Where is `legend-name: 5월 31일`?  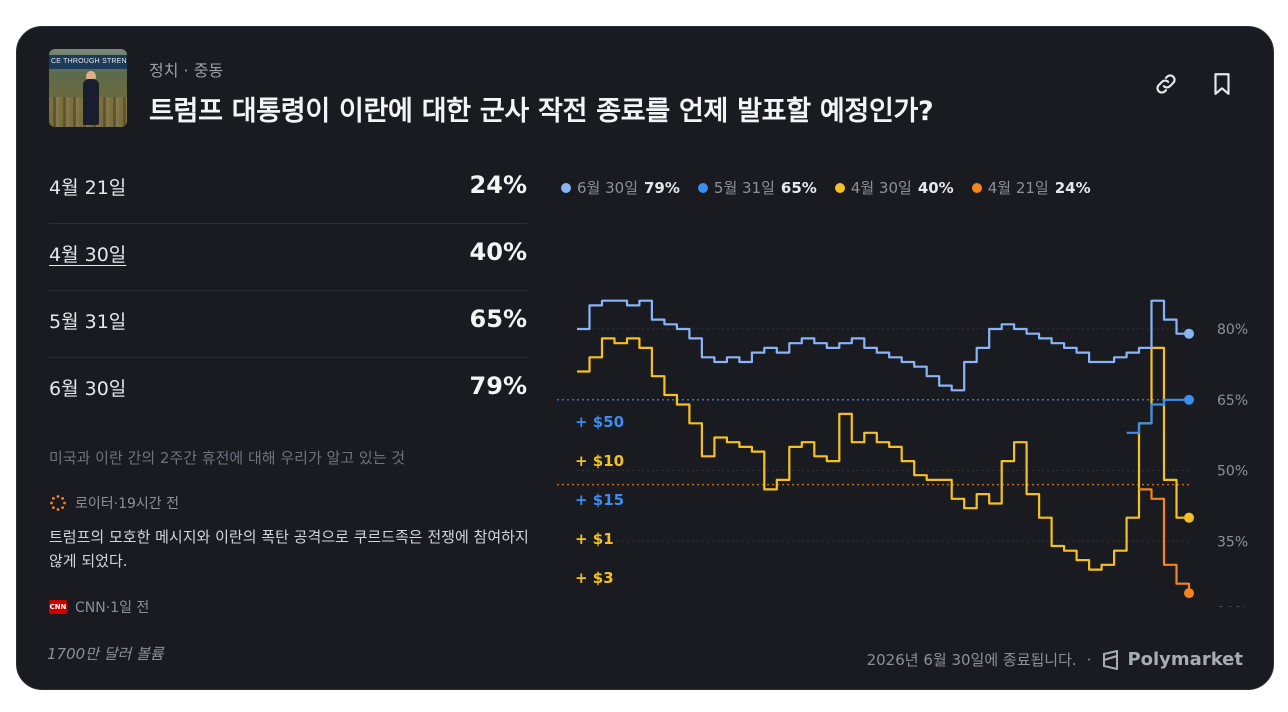 legend-name: 5월 31일 is located at coordinates (744, 188).